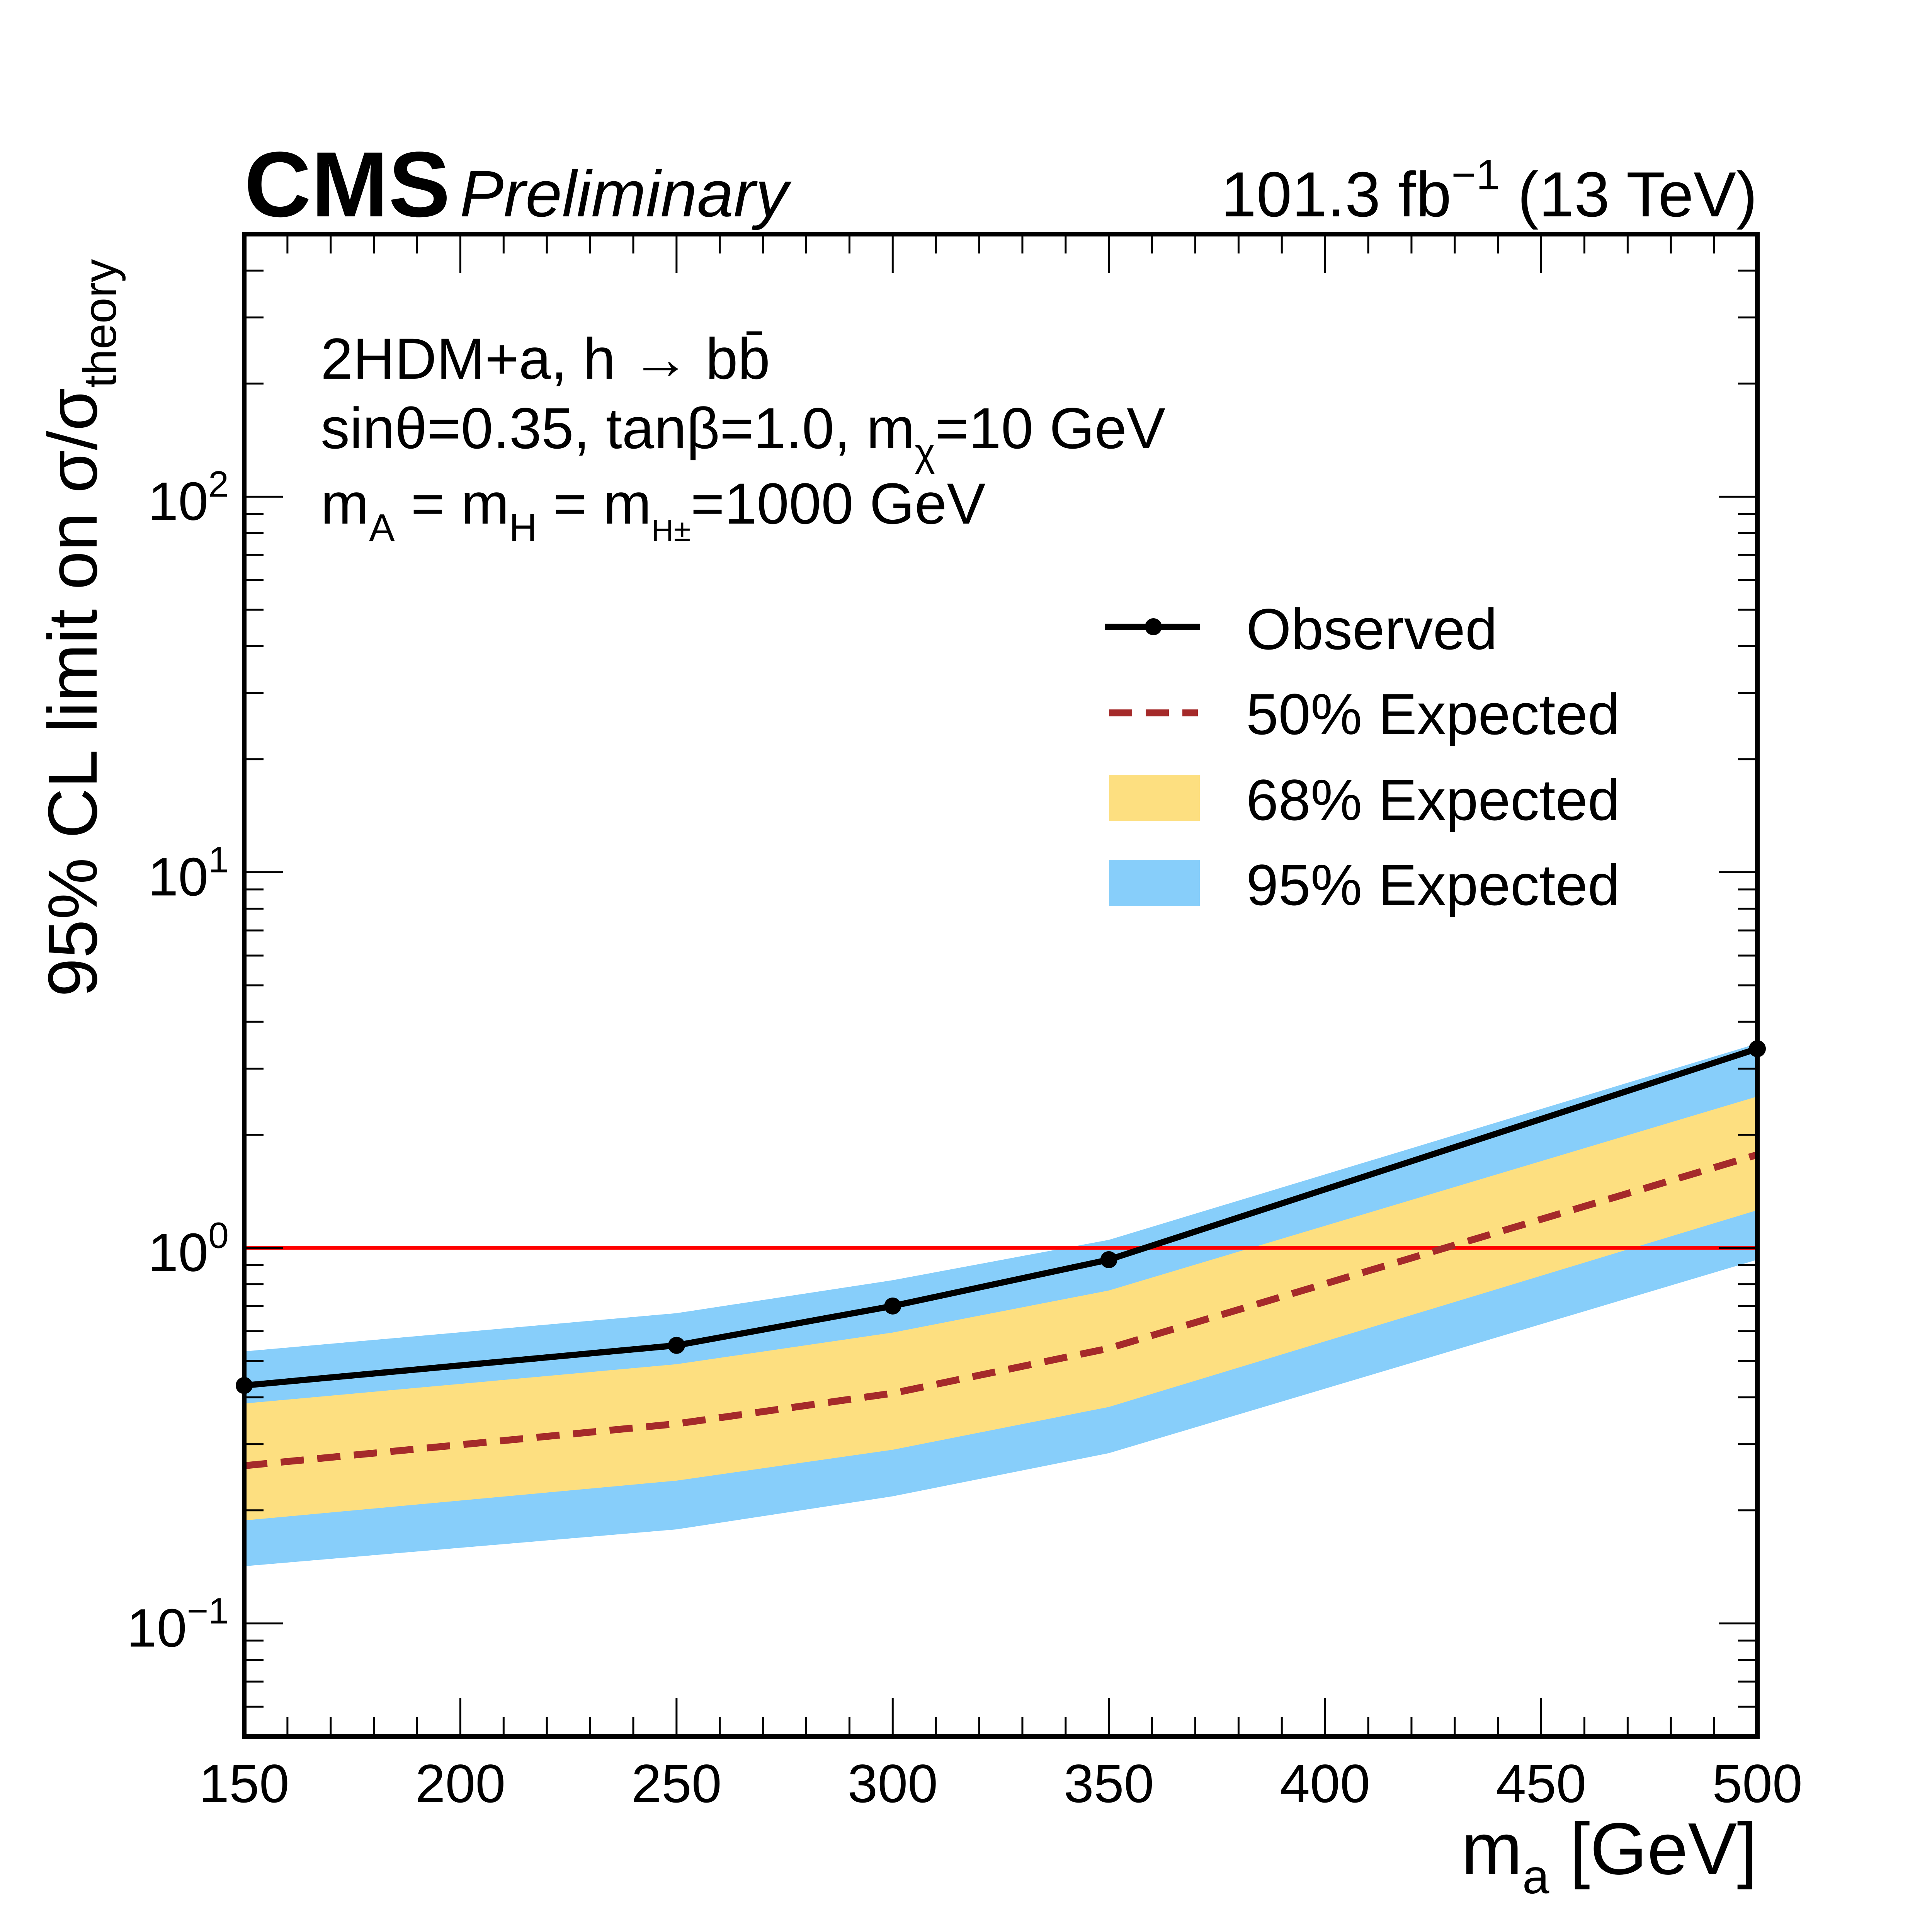 This screenshot has height=1932, width=1932. Describe the element at coordinates (1050, 428) in the screenshot. I see `params-end: =10 GeV` at that location.